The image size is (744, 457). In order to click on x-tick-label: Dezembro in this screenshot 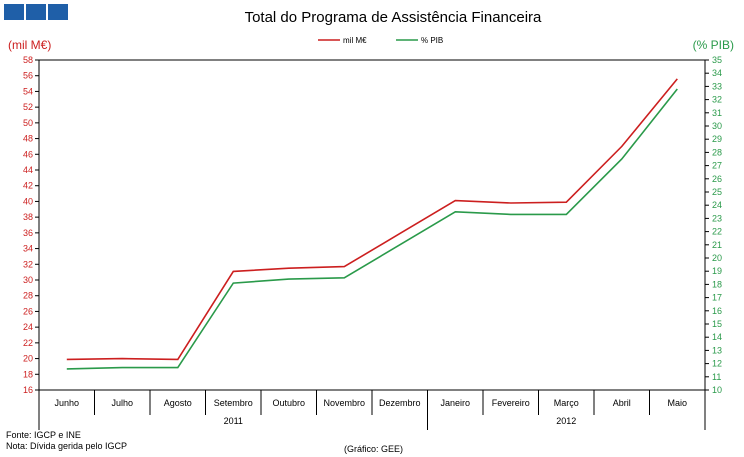, I will do `click(400, 403)`.